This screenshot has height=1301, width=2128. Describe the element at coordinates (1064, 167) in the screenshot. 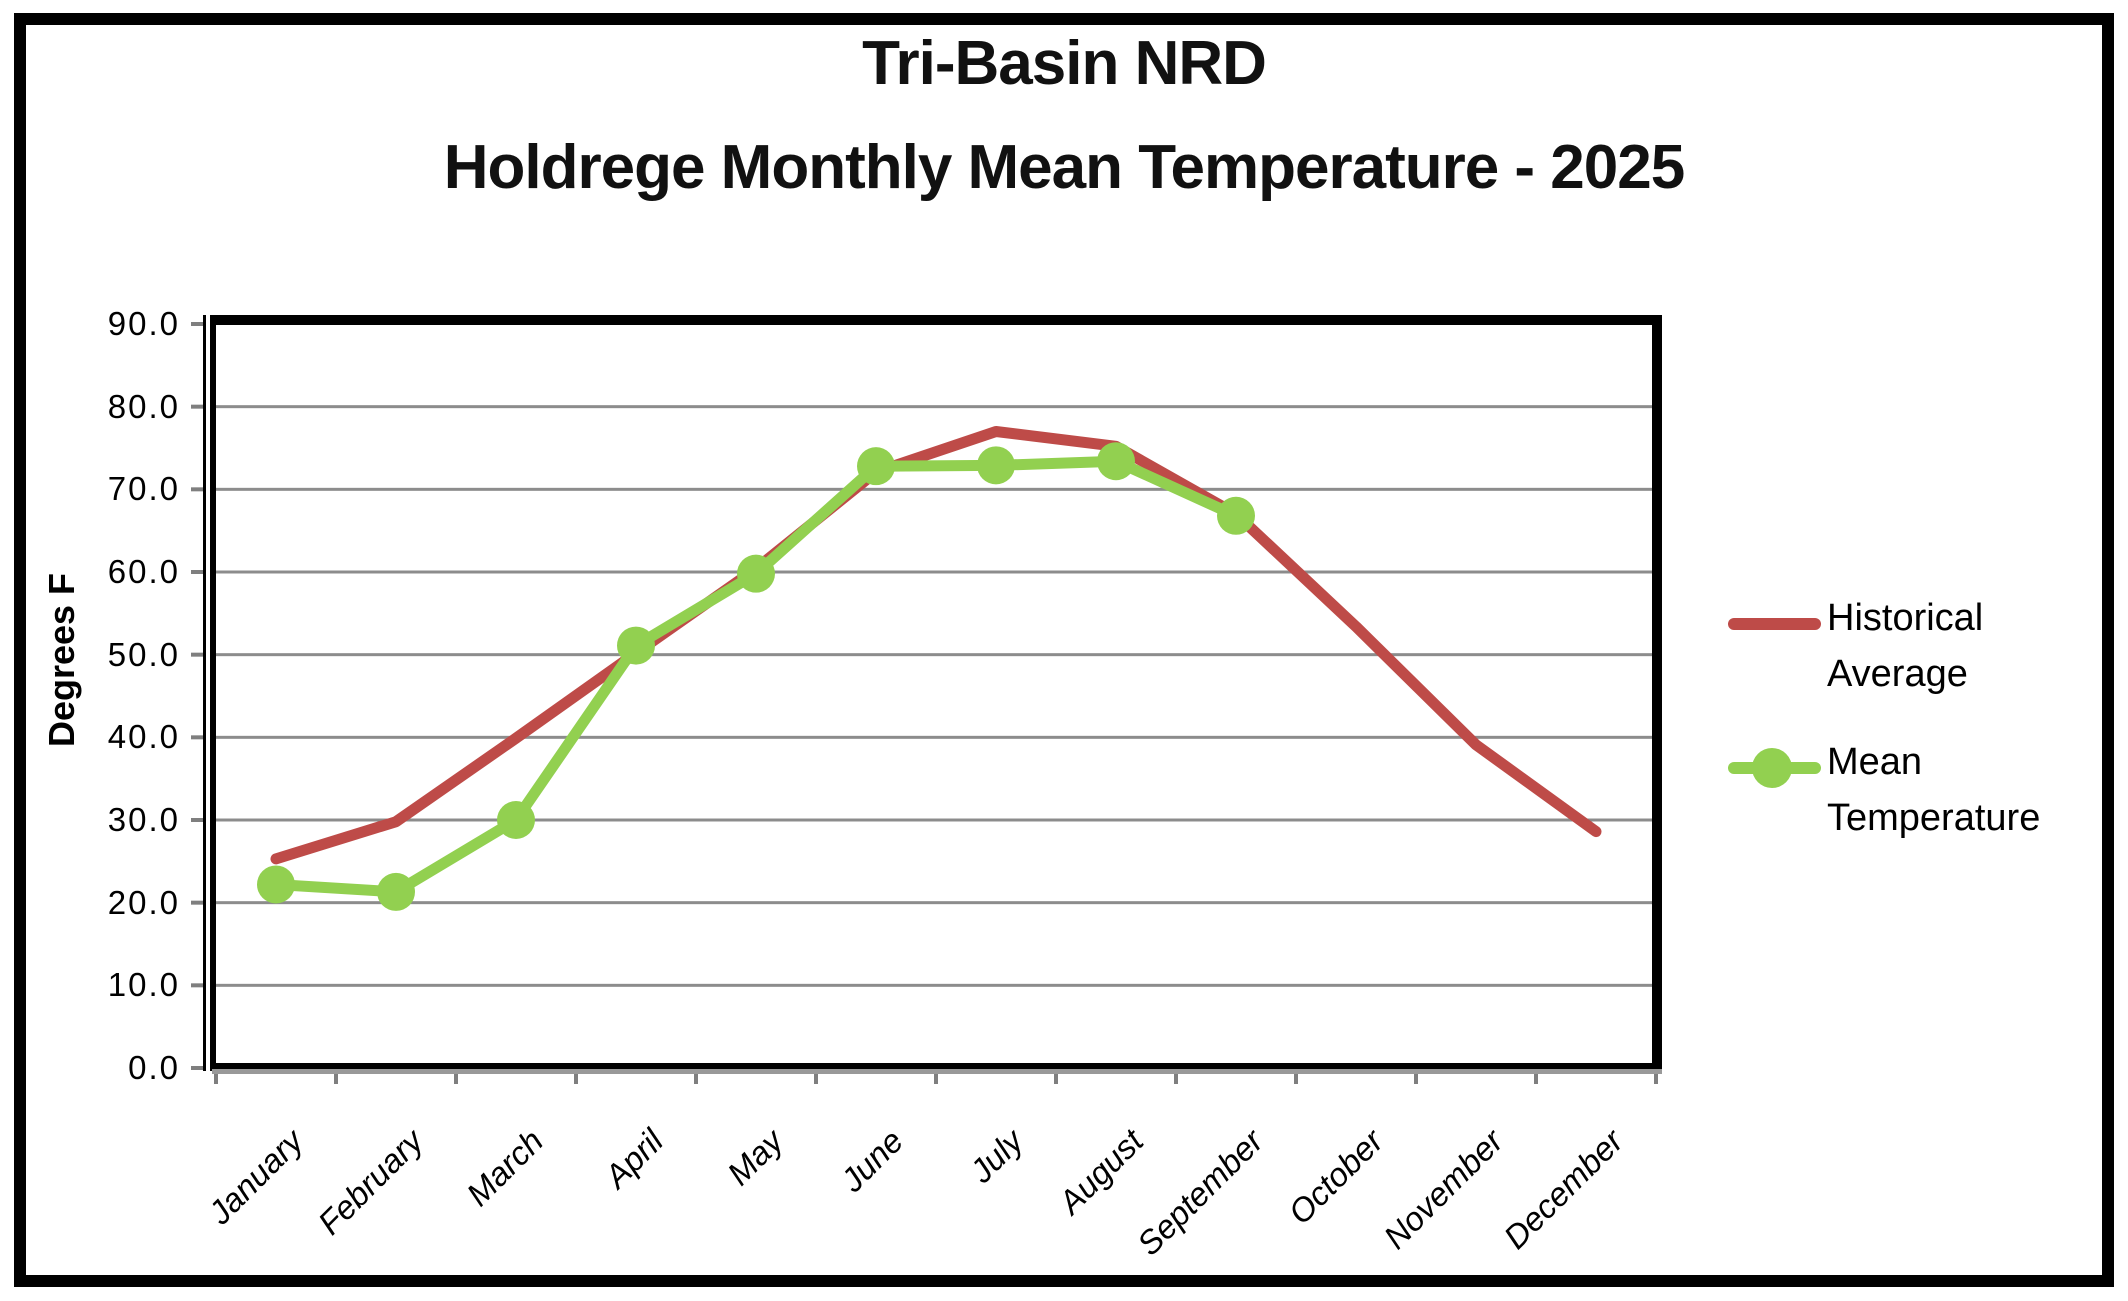

I see `chart-title-line-2: Holdrege Monthly Mean Temperature - 2025` at that location.